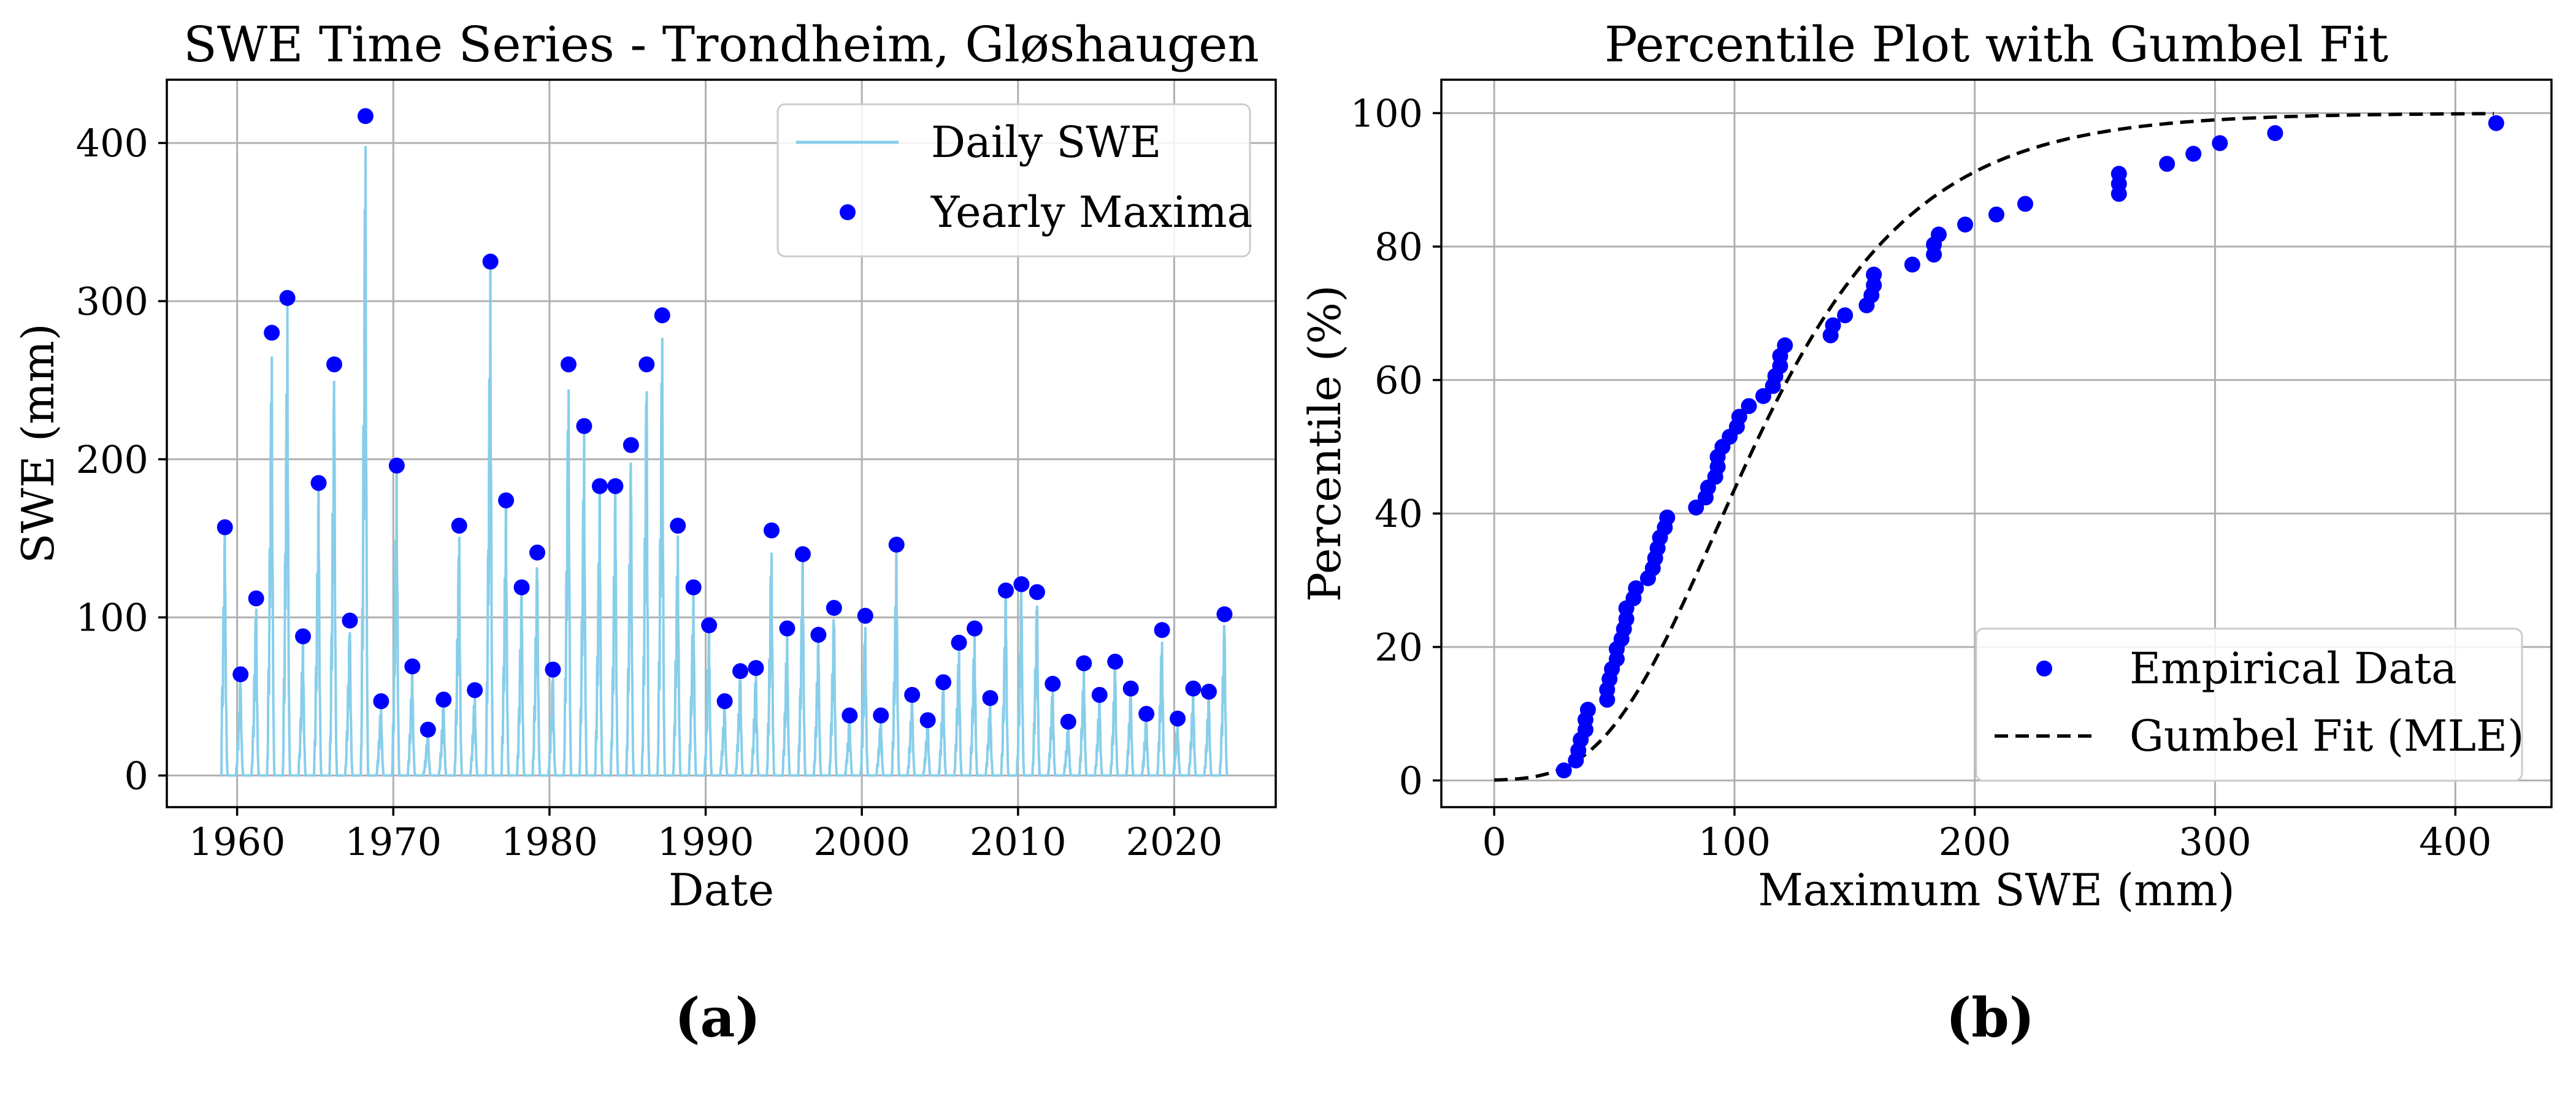  I want to click on y-tick-label: 300, so click(112, 301).